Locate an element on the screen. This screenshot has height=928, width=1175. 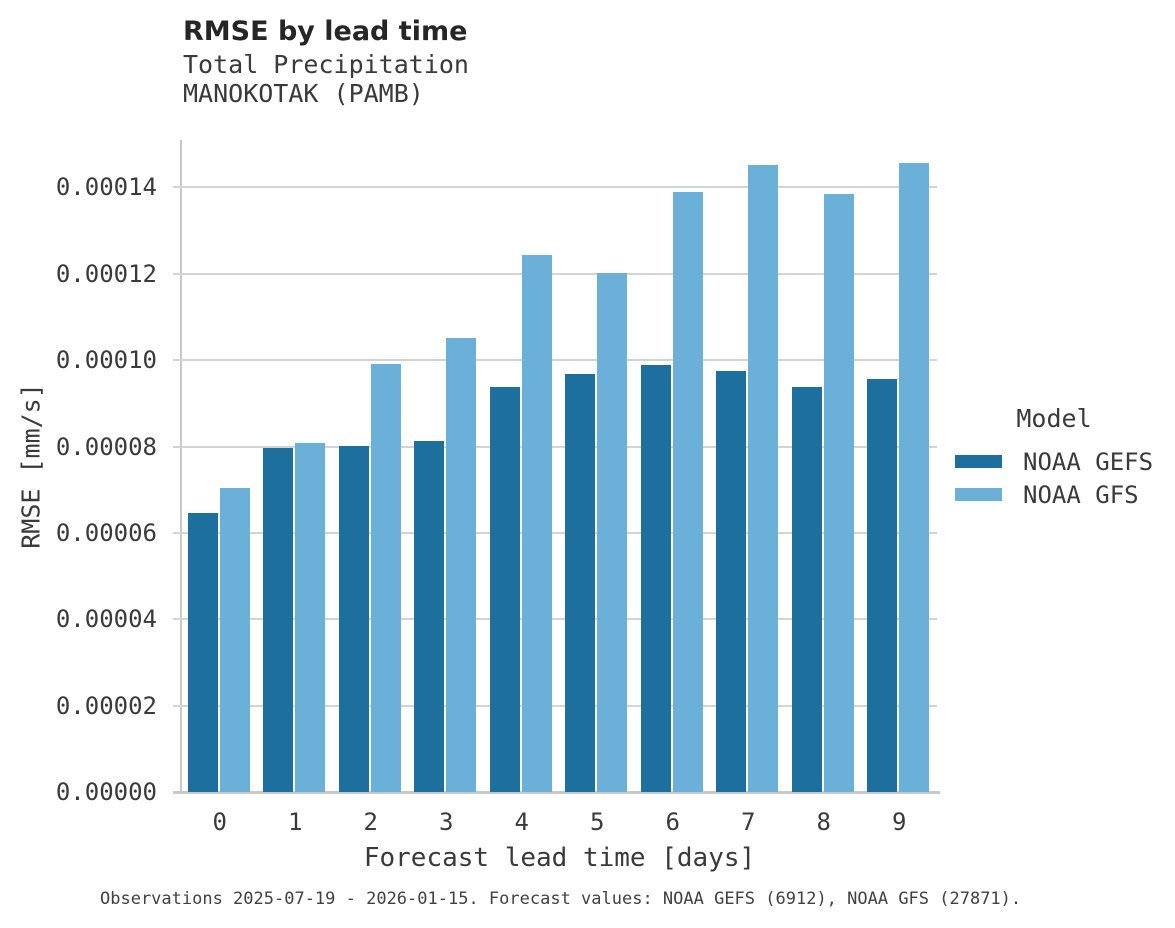
y-axis-spine is located at coordinates (181, 466).